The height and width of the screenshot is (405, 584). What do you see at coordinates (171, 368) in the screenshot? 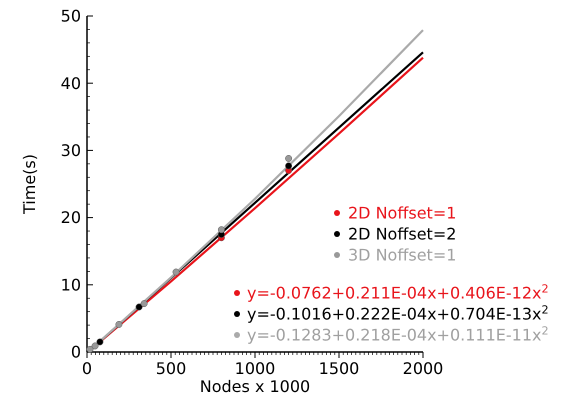
I see `x-tick-label: 500` at bounding box center [171, 368].